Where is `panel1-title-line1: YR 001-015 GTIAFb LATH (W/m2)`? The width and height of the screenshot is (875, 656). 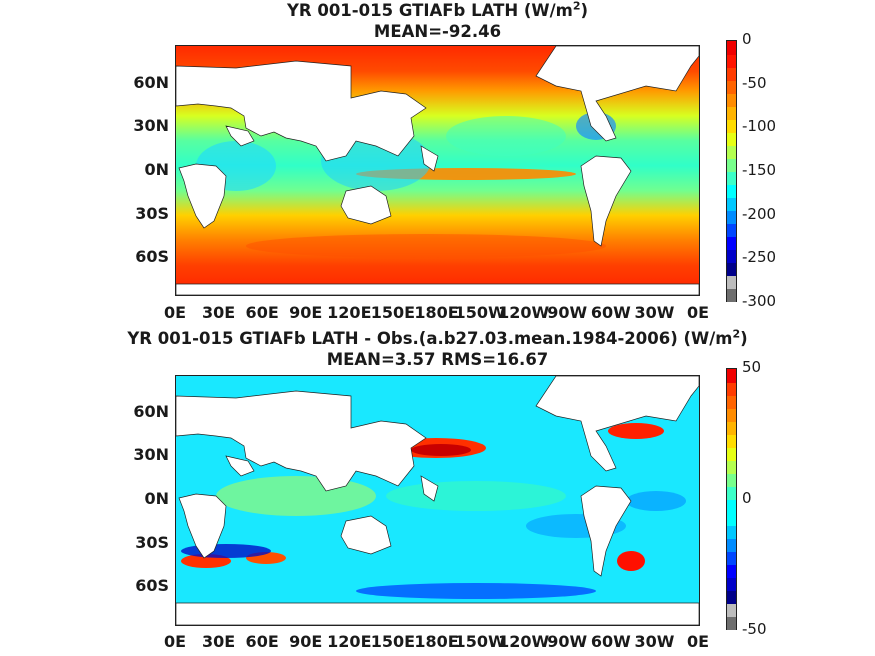 panel1-title-line1: YR 001-015 GTIAFb LATH (W/m2) is located at coordinates (437, 10).